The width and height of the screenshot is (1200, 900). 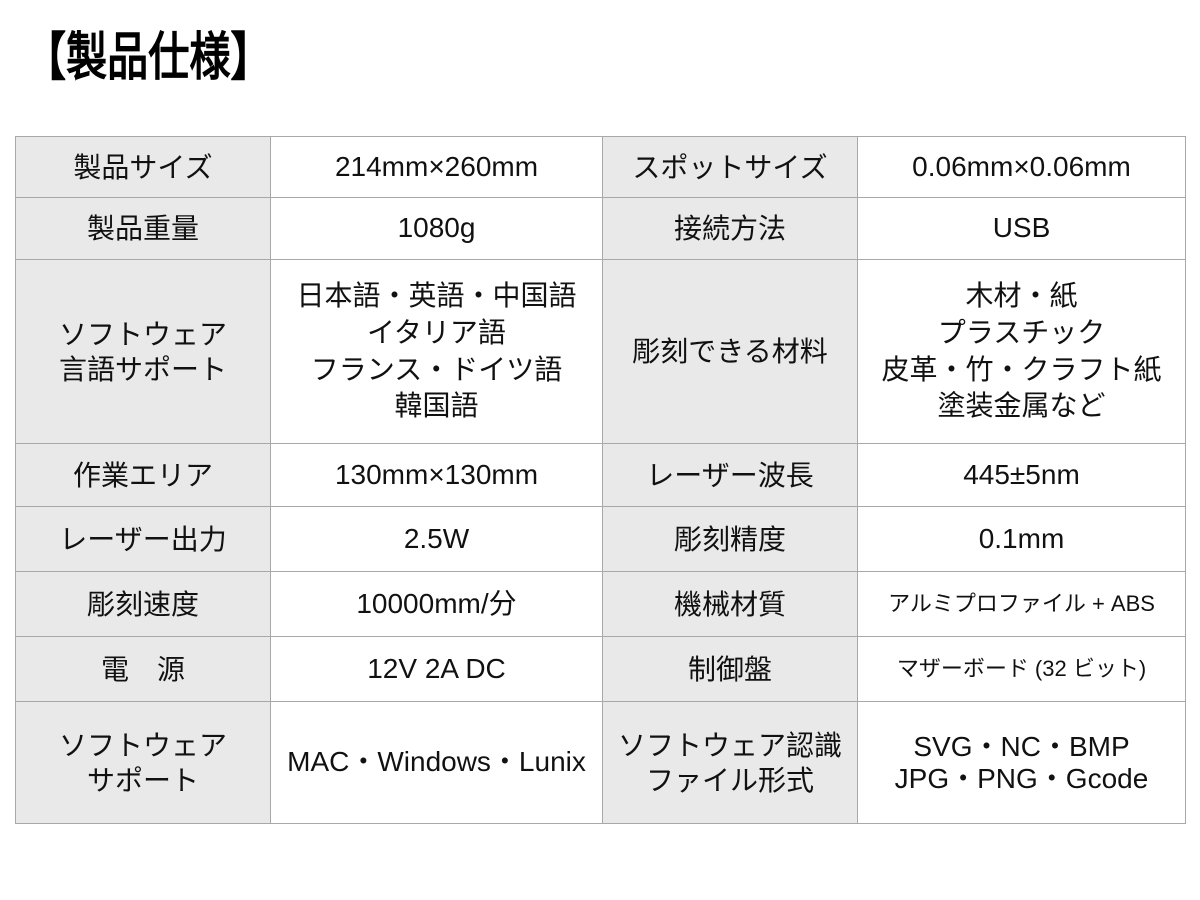 I want to click on spec-label-cell: 電 源, so click(x=143, y=669).